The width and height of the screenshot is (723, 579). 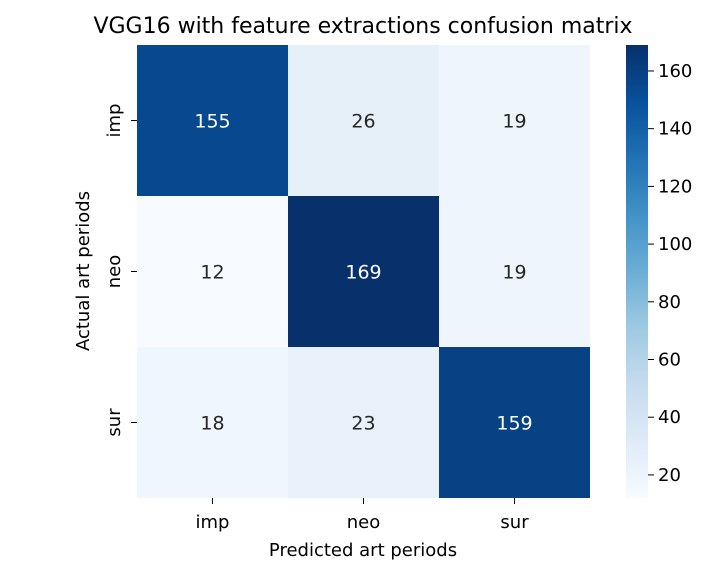 I want to click on colorbar-tick-label-120: 120, so click(x=675, y=186).